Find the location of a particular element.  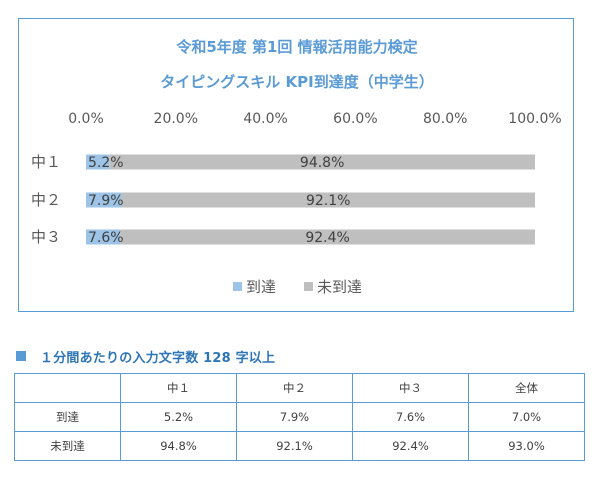

table-header-cell: 全体 is located at coordinates (526, 388).